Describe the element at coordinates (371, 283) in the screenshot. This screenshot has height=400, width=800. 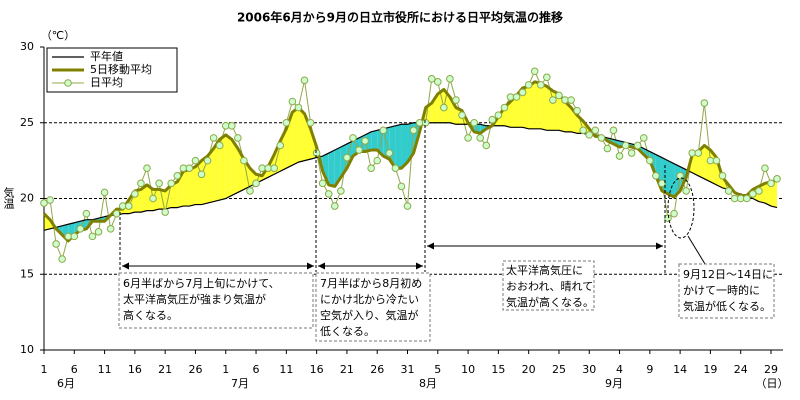
I see `annotation-text: 7月半ばから8月初め` at that location.